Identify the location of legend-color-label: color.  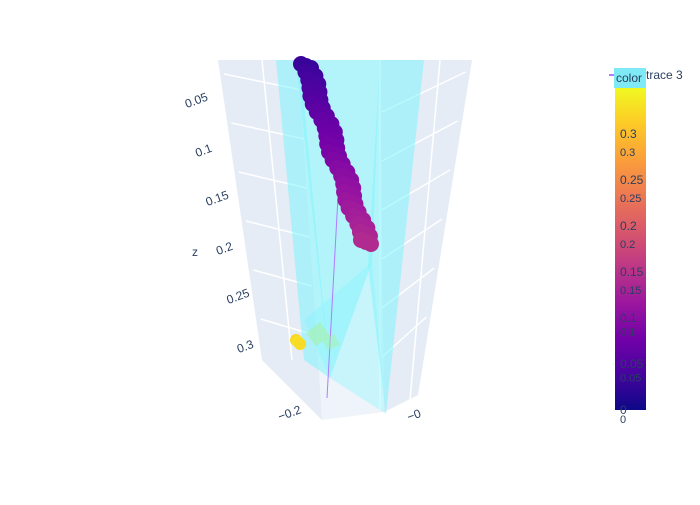
(629, 78).